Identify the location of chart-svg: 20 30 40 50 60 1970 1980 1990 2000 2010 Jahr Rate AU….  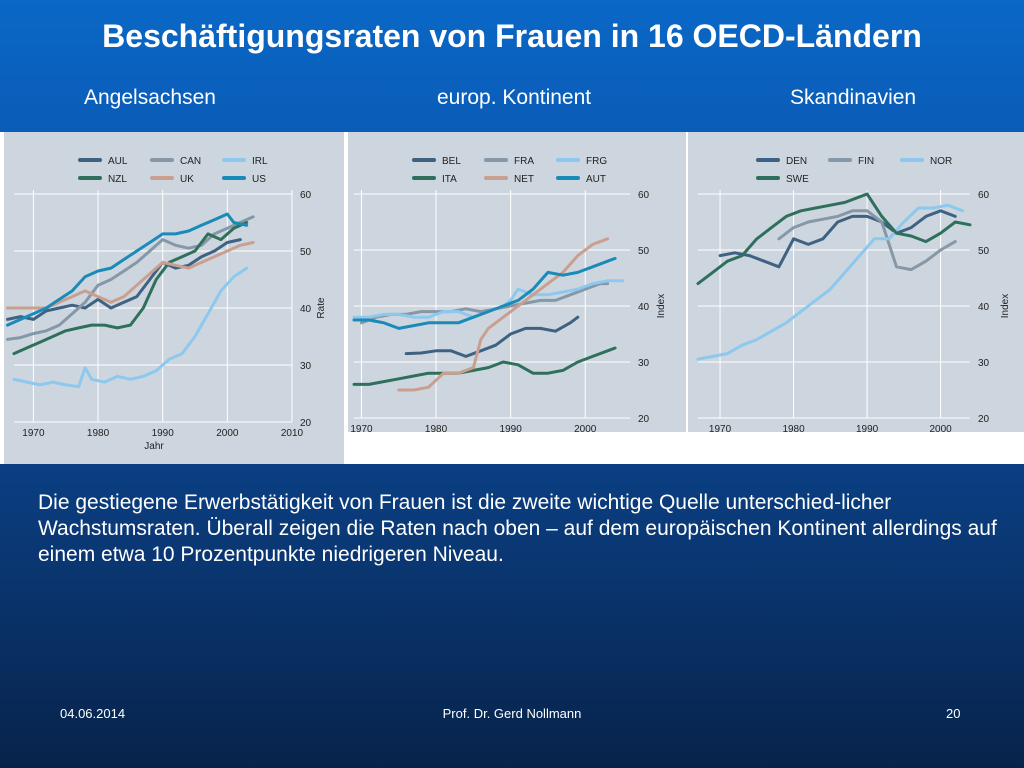
(174, 298).